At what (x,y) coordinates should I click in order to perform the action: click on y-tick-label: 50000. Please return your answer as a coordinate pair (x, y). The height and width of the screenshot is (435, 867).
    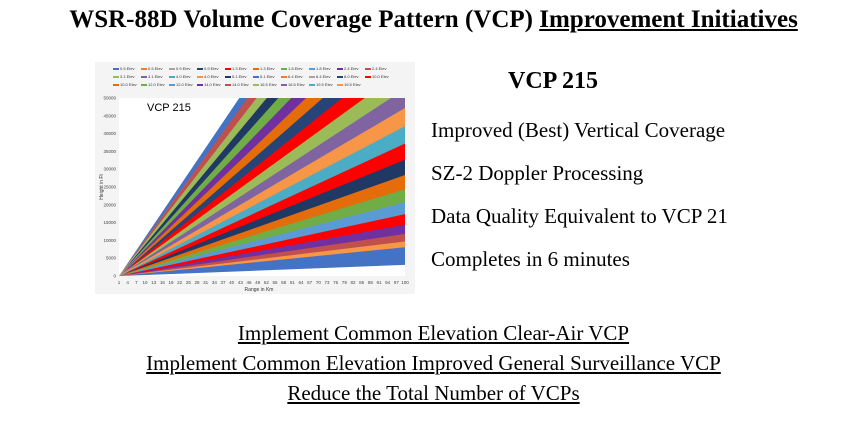
    Looking at the image, I should click on (109, 98).